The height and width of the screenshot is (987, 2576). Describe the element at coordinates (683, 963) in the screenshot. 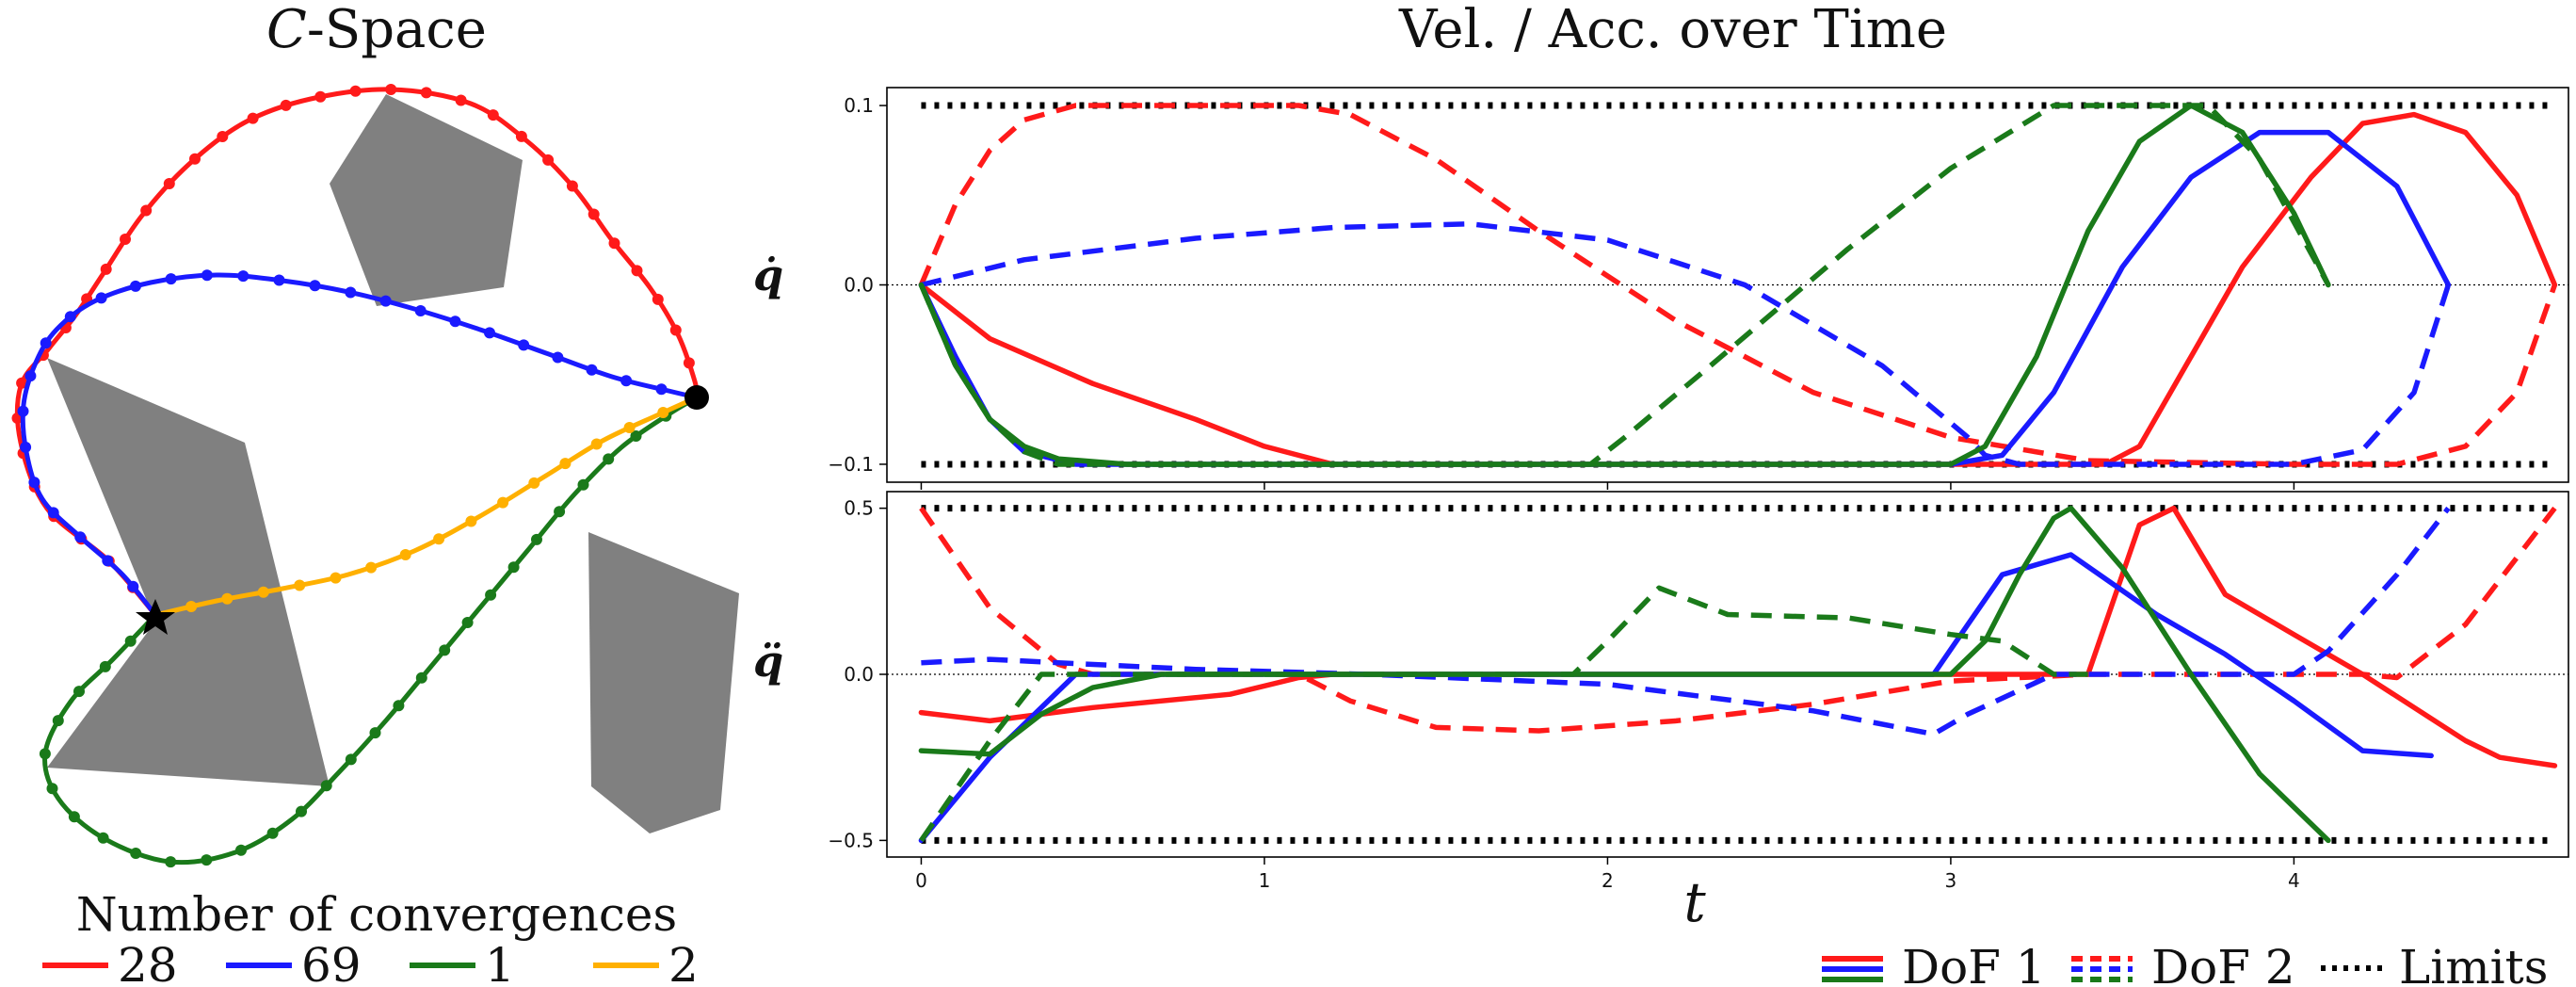

I see `legend-label-2: 2` at that location.